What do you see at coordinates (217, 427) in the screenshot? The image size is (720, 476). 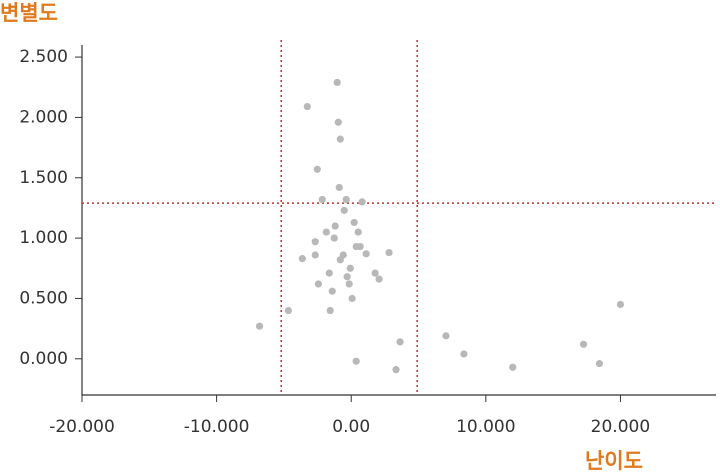 I see `x-tick-label: -10.000` at bounding box center [217, 427].